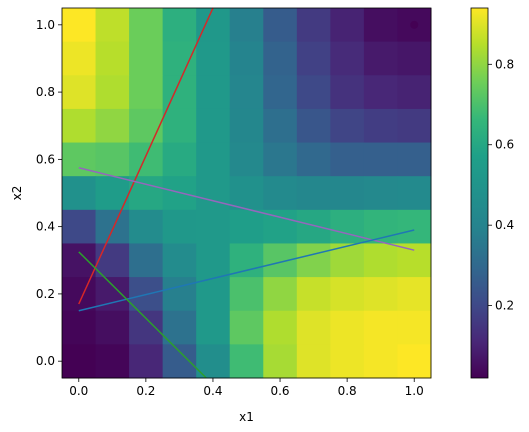  What do you see at coordinates (504, 145) in the screenshot?
I see `colorbar-tick-label: 0.6` at bounding box center [504, 145].